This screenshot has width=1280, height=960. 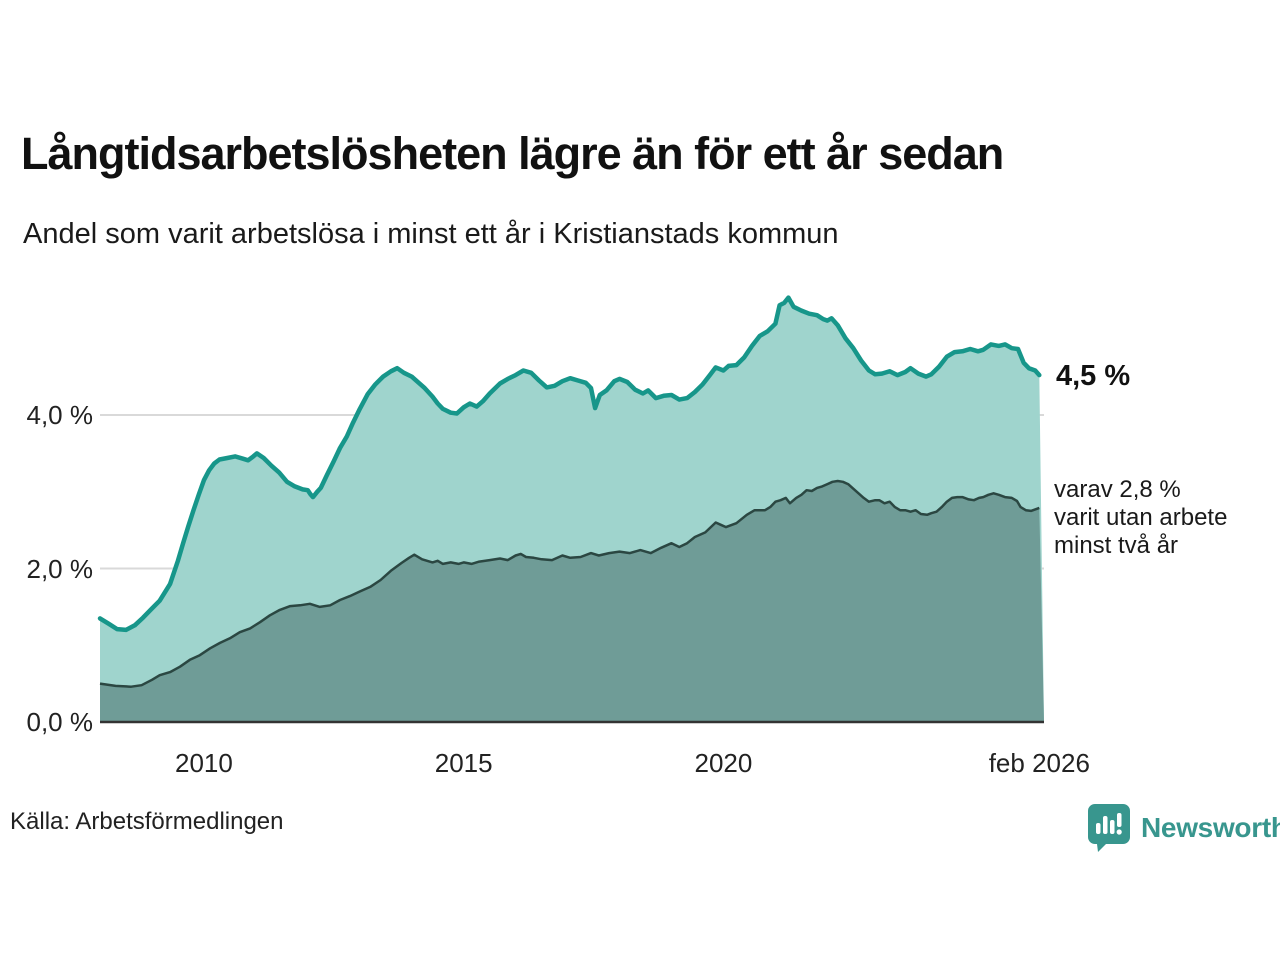 I want to click on y-axis-tick-label: 0,0 %, so click(x=60, y=722).